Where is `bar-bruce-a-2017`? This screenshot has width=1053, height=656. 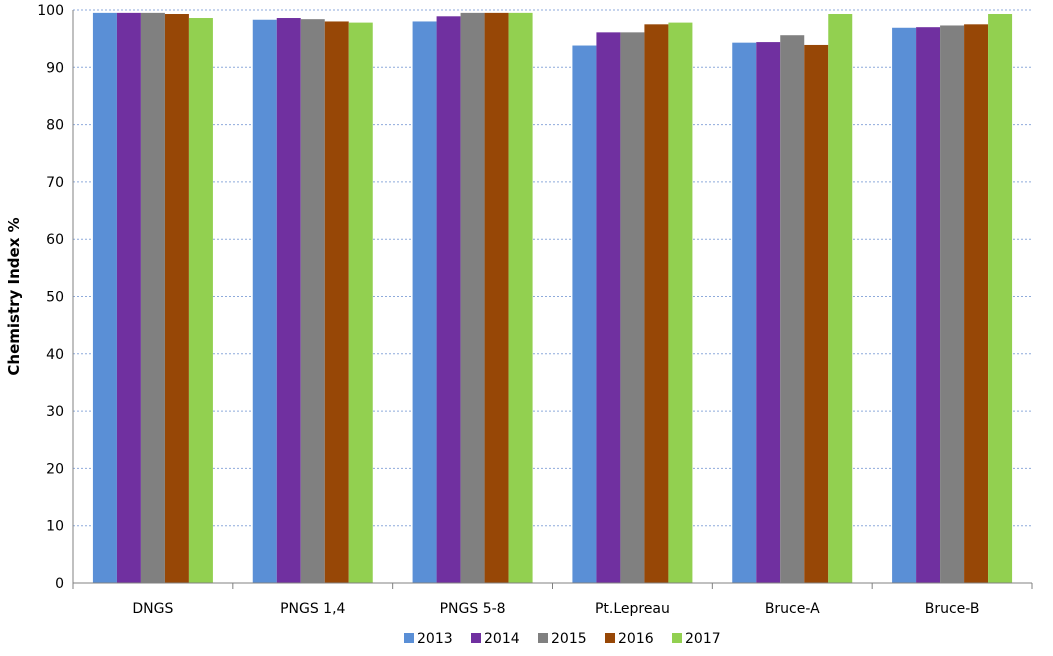 bar-bruce-a-2017 is located at coordinates (840, 299).